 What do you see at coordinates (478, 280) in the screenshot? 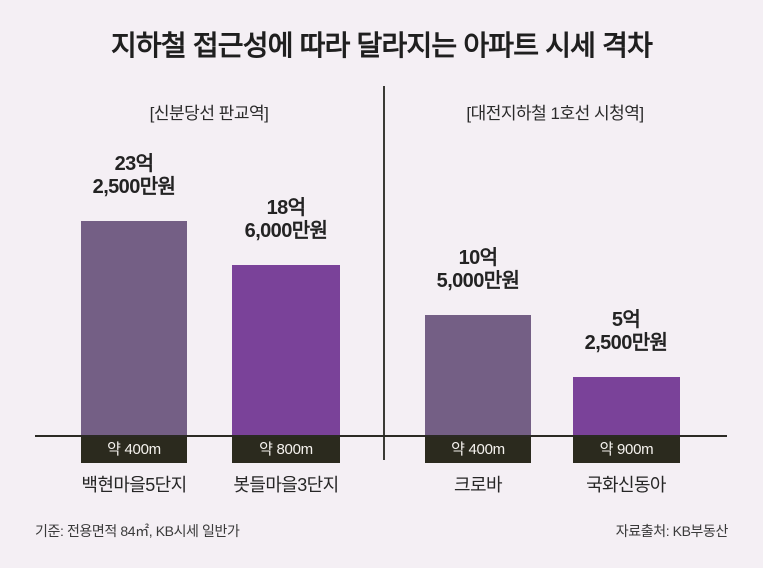
I see `bar-value-line2: 5,000만원` at bounding box center [478, 280].